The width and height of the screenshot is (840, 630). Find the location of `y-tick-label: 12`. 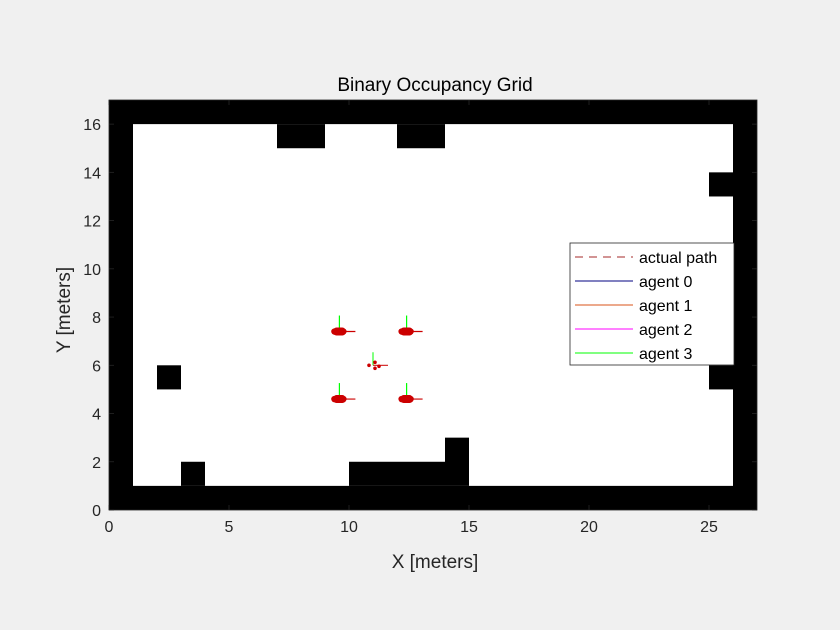

y-tick-label: 12 is located at coordinates (92, 222).